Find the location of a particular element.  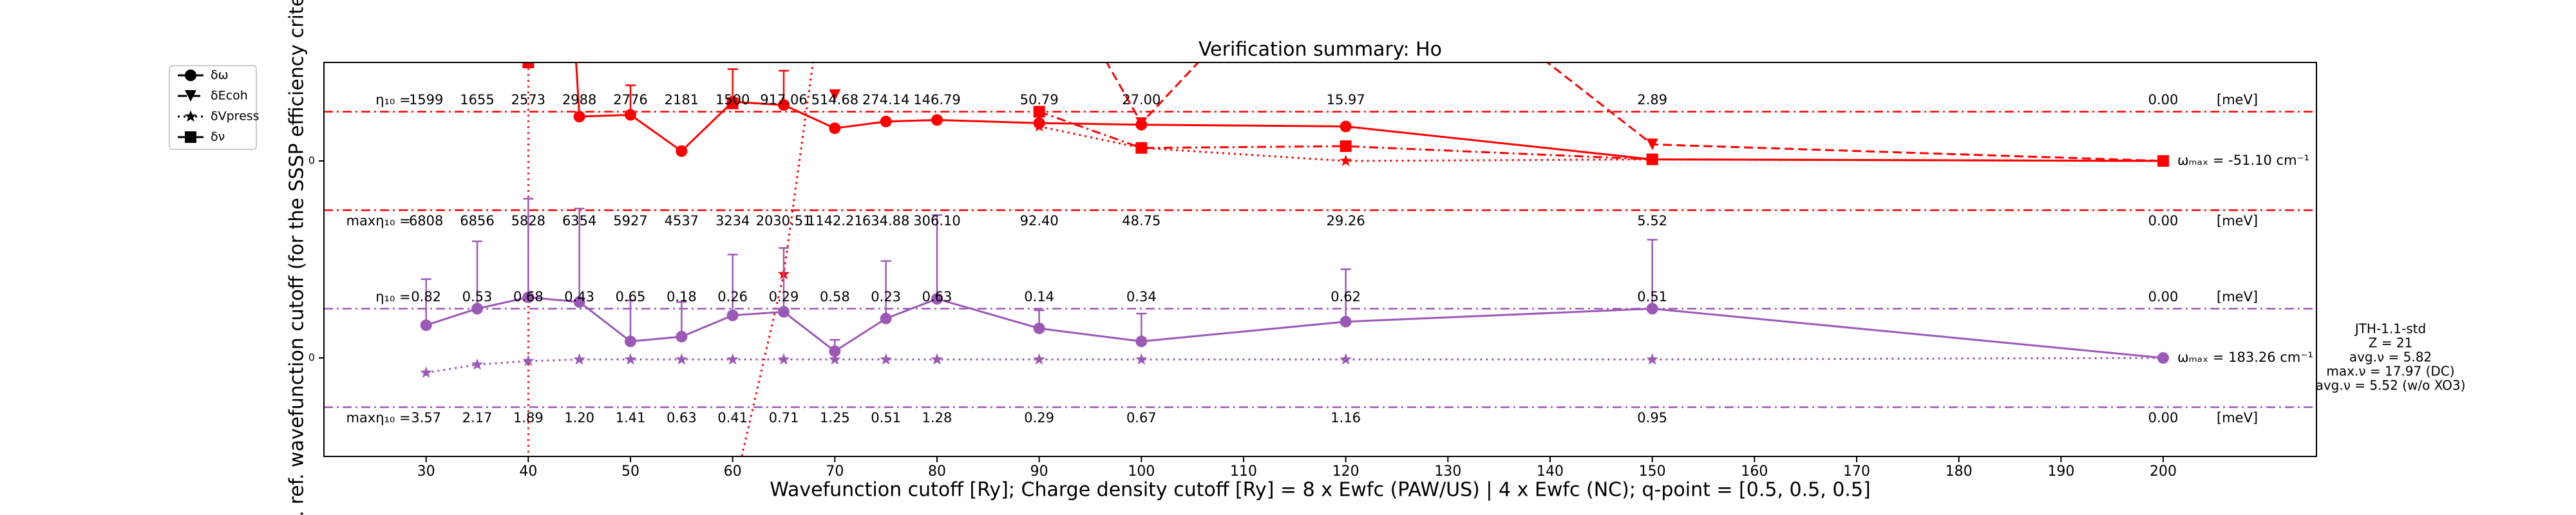

legend-label: δν is located at coordinates (218, 137).